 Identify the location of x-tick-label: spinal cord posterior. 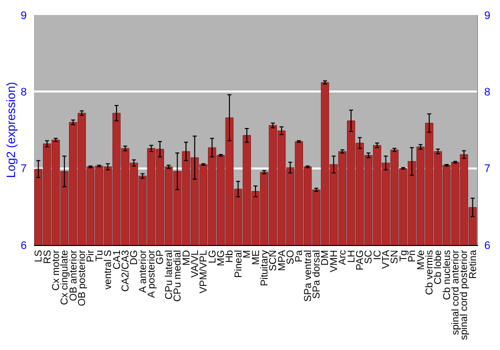
(464, 294).